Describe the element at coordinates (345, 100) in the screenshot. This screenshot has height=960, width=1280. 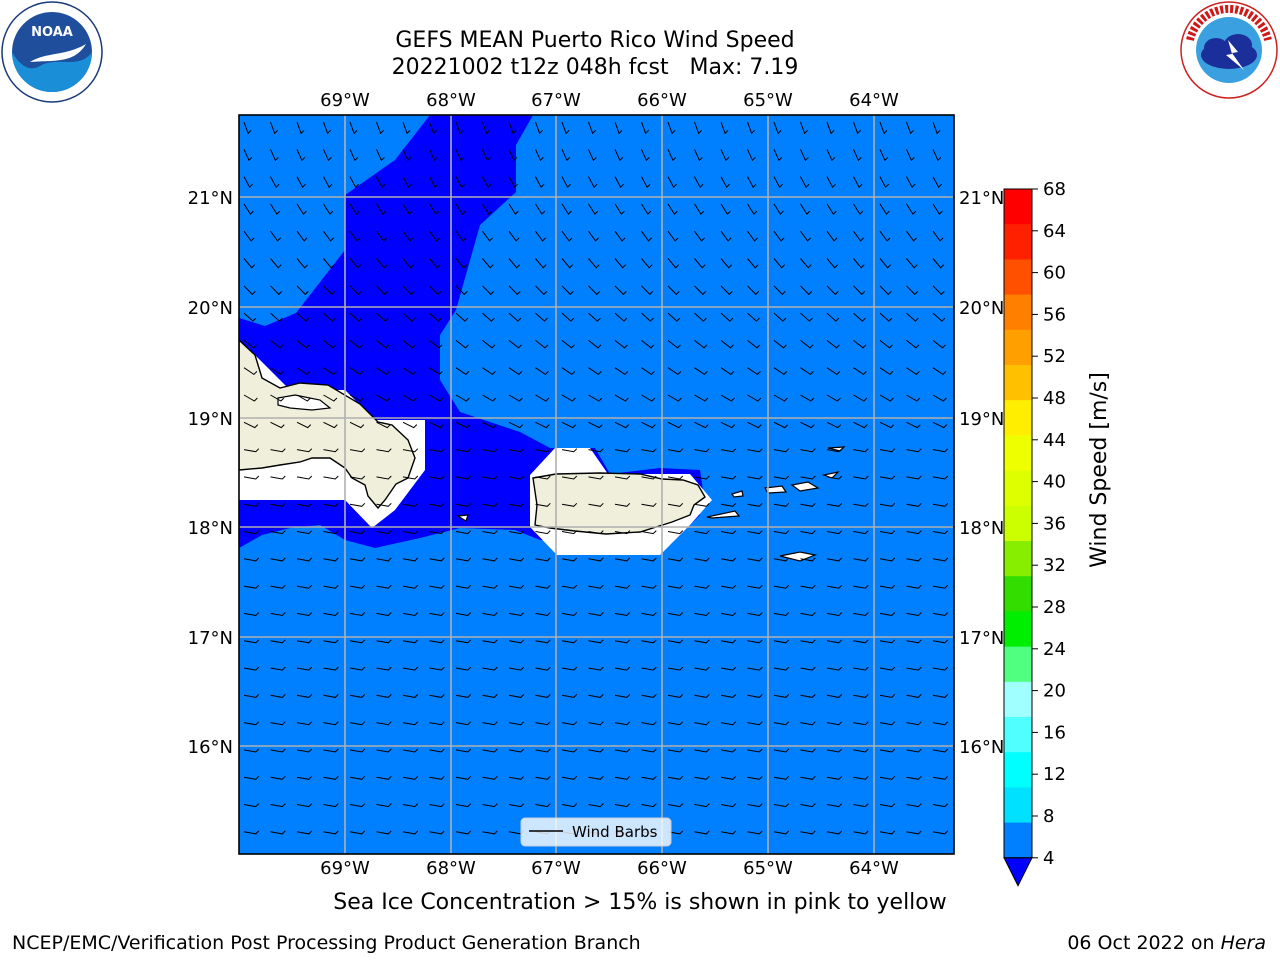
I see `lon-label-top: 69°W` at that location.